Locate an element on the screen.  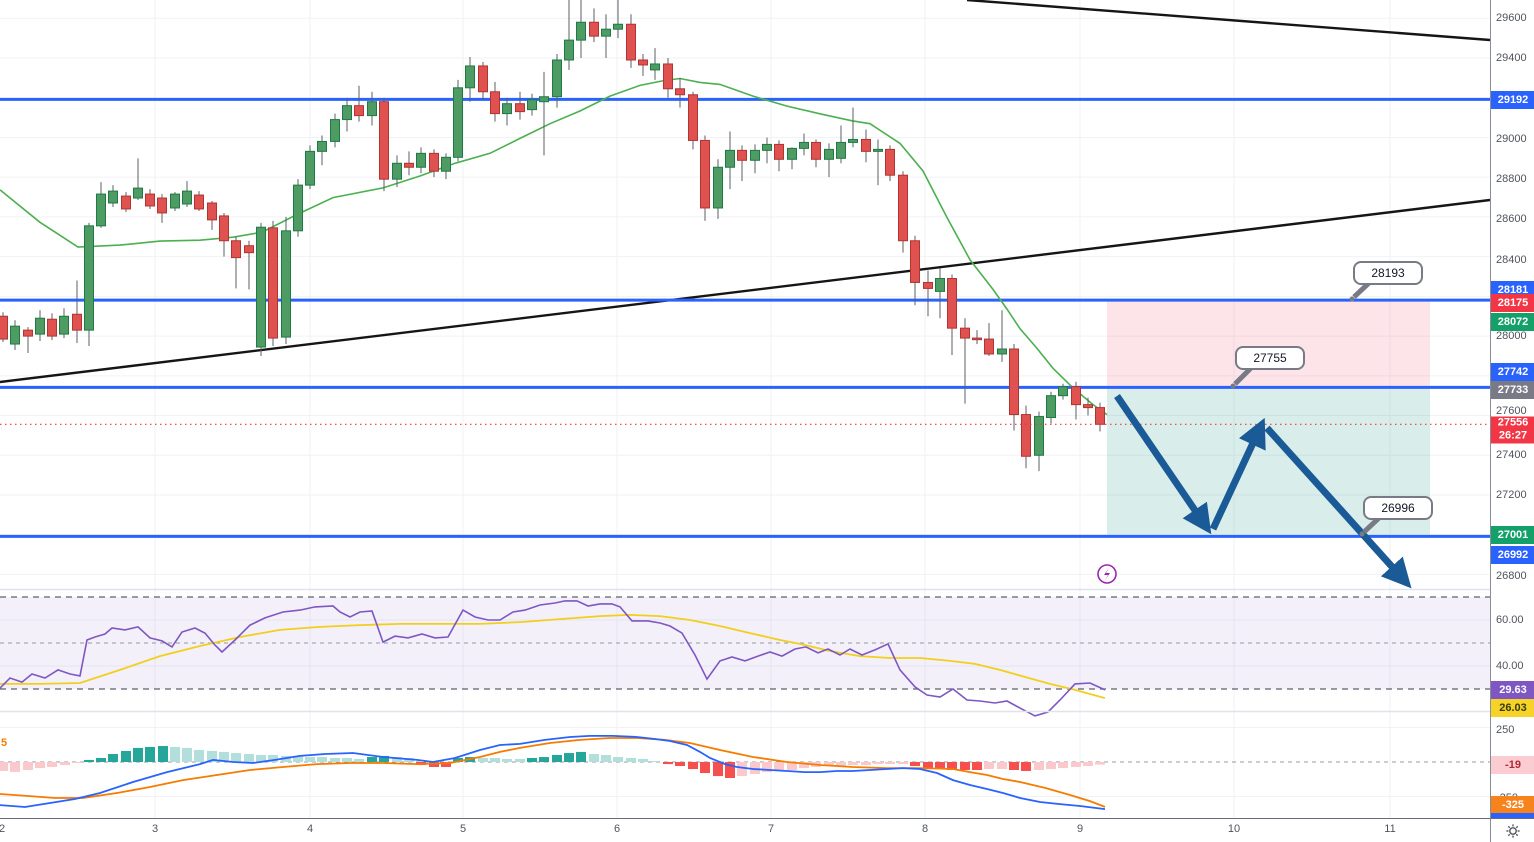
settings-gear-icon is located at coordinates (1513, 831).